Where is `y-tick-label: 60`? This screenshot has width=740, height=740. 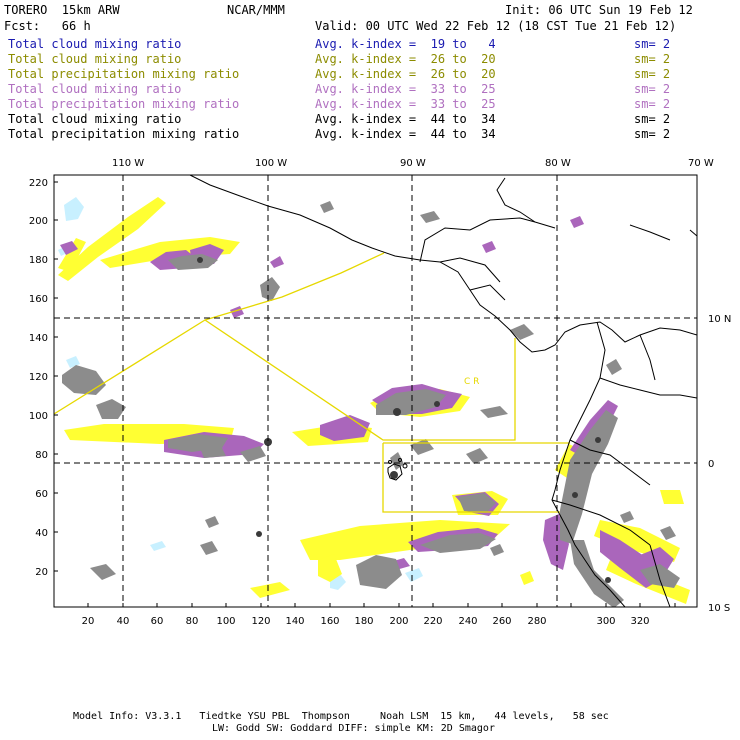 y-tick-label: 60 is located at coordinates (41, 494).